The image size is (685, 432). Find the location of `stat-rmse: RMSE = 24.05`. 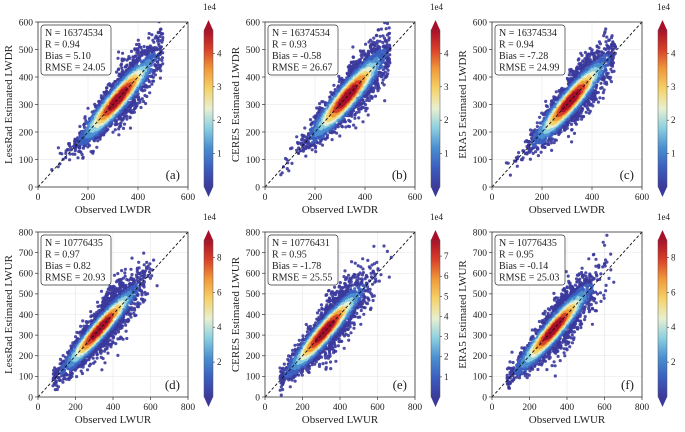

stat-rmse: RMSE = 24.05 is located at coordinates (75, 68).